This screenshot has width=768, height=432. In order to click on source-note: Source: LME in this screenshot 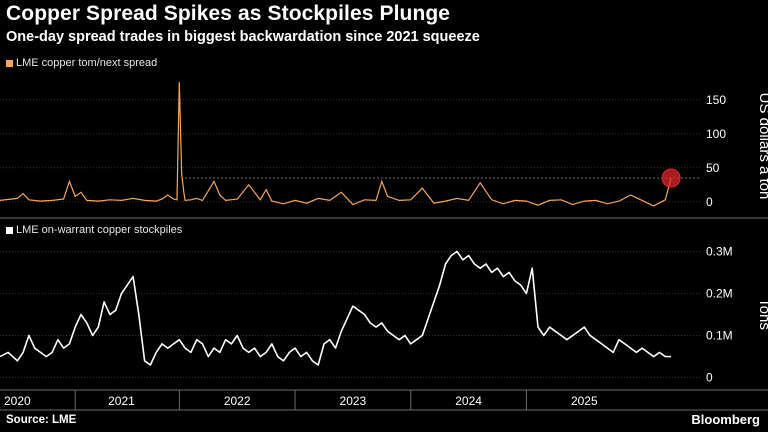, I will do `click(41, 420)`.